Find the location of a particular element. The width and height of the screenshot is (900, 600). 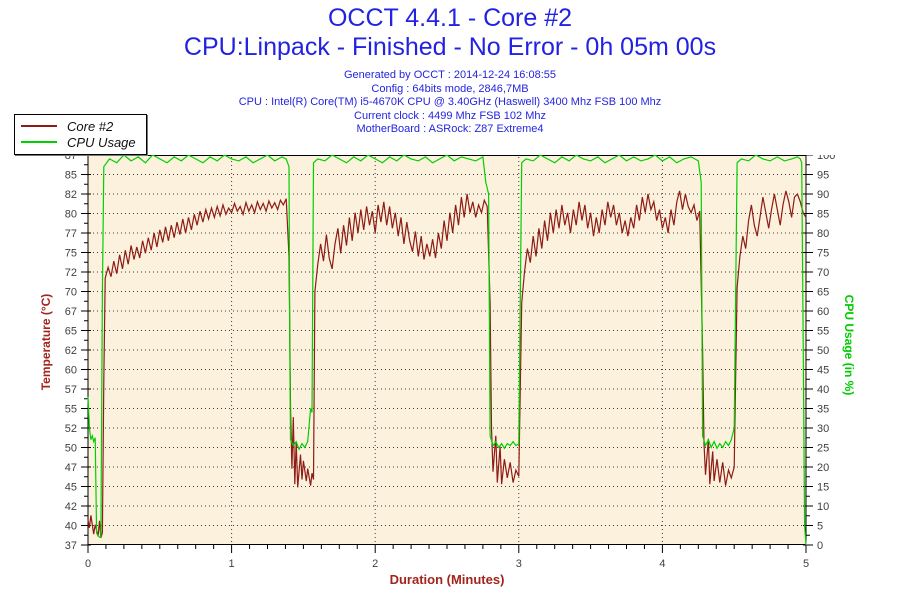

svg-text: 42 is located at coordinates (71, 507).